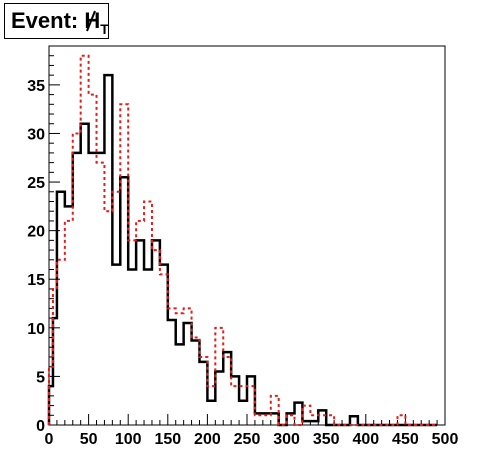 The image size is (496, 472). What do you see at coordinates (36, 183) in the screenshot?
I see `y-tick-label: 25` at bounding box center [36, 183].